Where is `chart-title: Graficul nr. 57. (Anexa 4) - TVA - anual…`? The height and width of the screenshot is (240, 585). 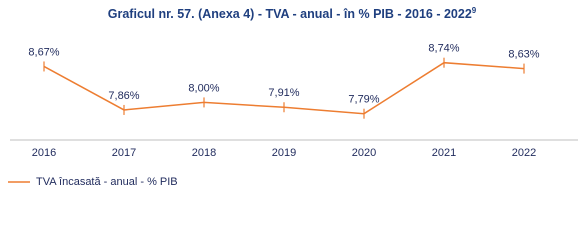 chart-title: Graficul nr. 57. (Anexa 4) - TVA - anual… is located at coordinates (292, 13).